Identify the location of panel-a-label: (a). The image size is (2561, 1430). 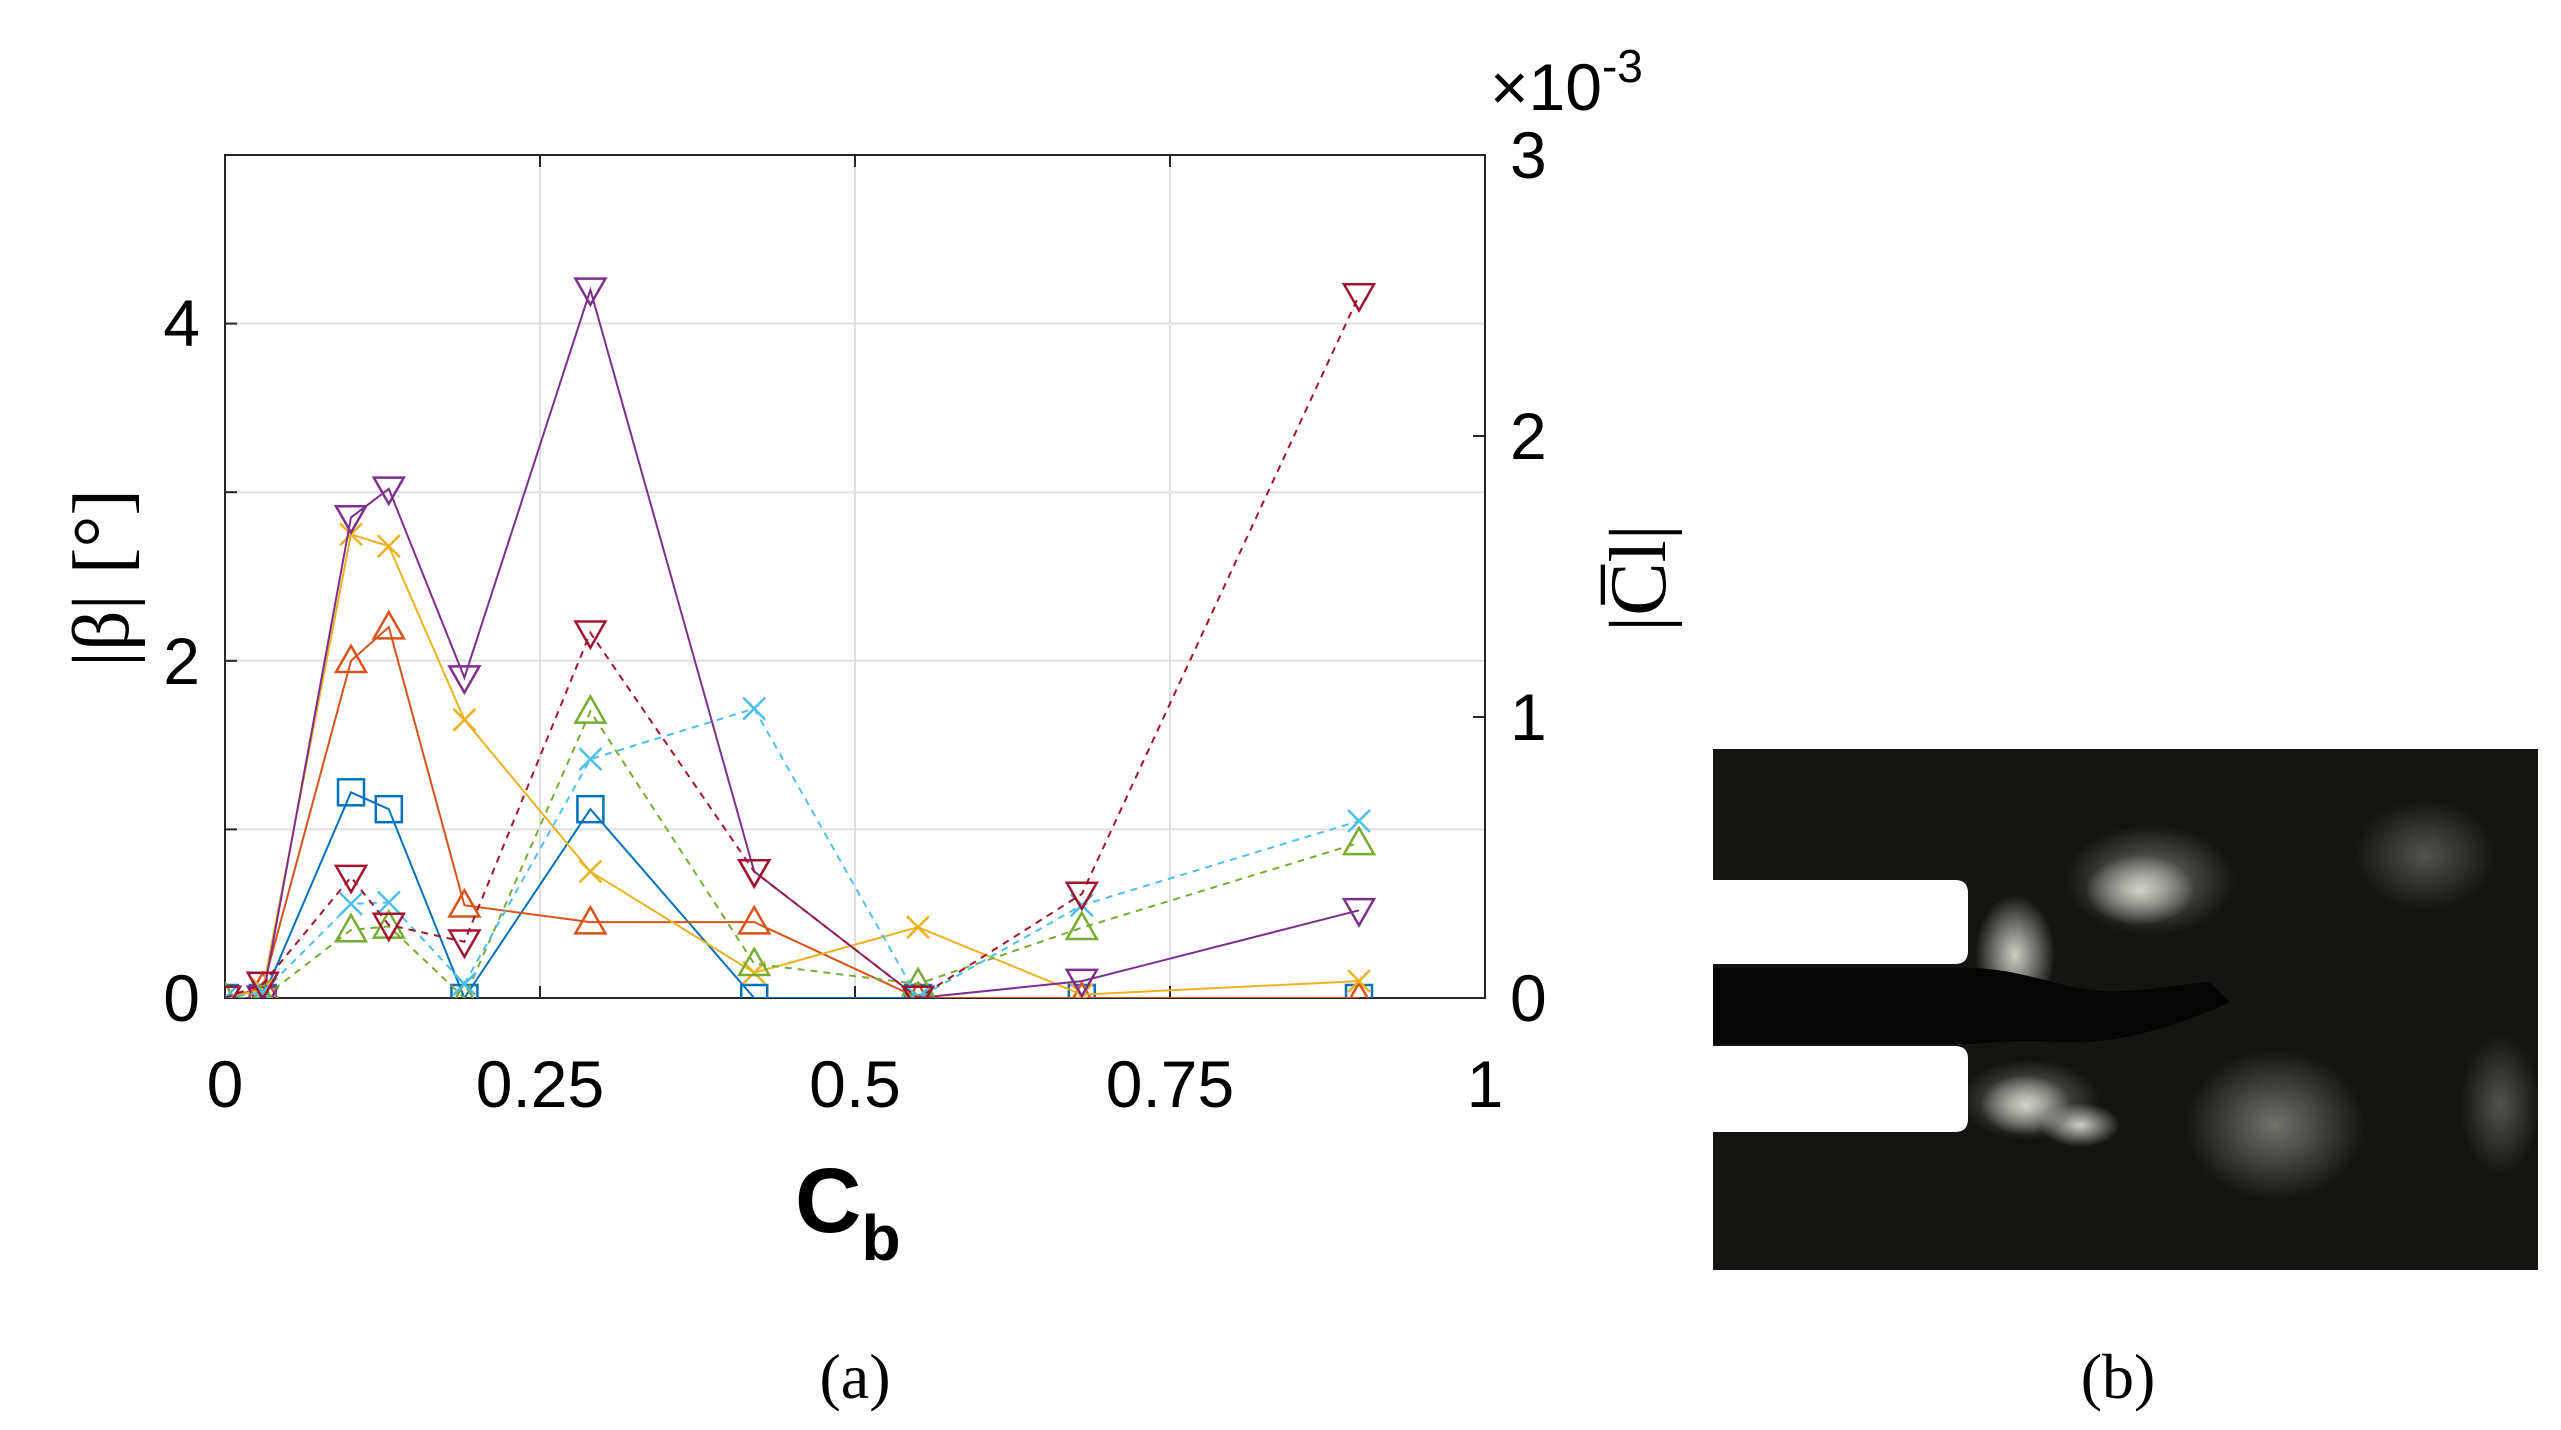
(854, 1376).